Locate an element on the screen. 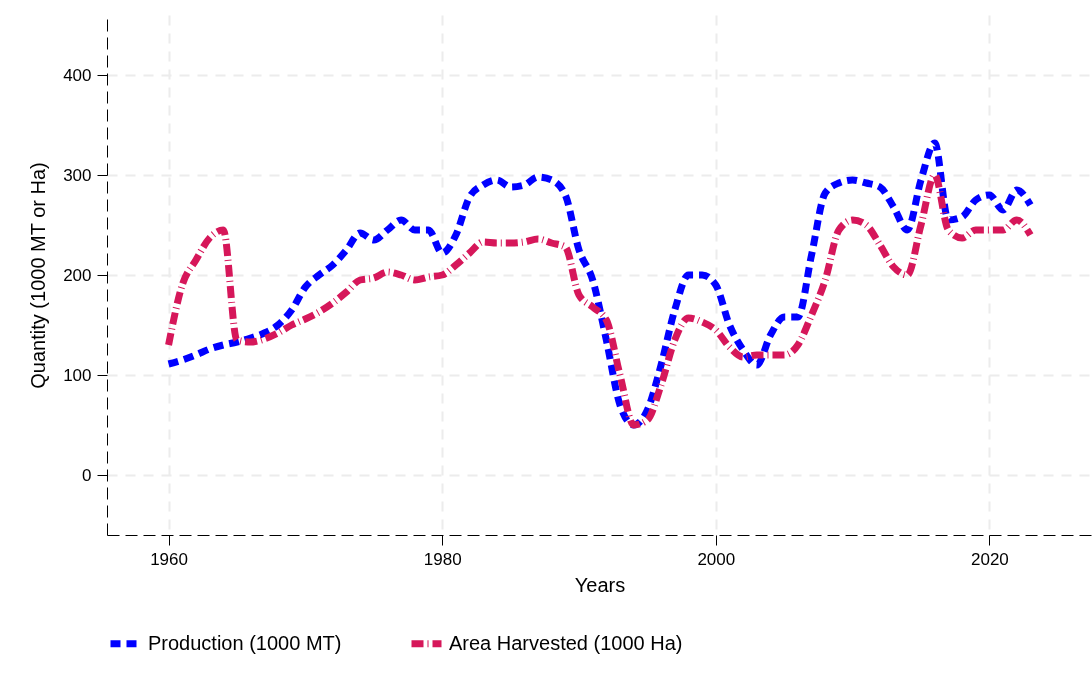 This screenshot has width=1092, height=679. y-axis-title: Quantity (1000 MT or Ha) is located at coordinates (38, 275).